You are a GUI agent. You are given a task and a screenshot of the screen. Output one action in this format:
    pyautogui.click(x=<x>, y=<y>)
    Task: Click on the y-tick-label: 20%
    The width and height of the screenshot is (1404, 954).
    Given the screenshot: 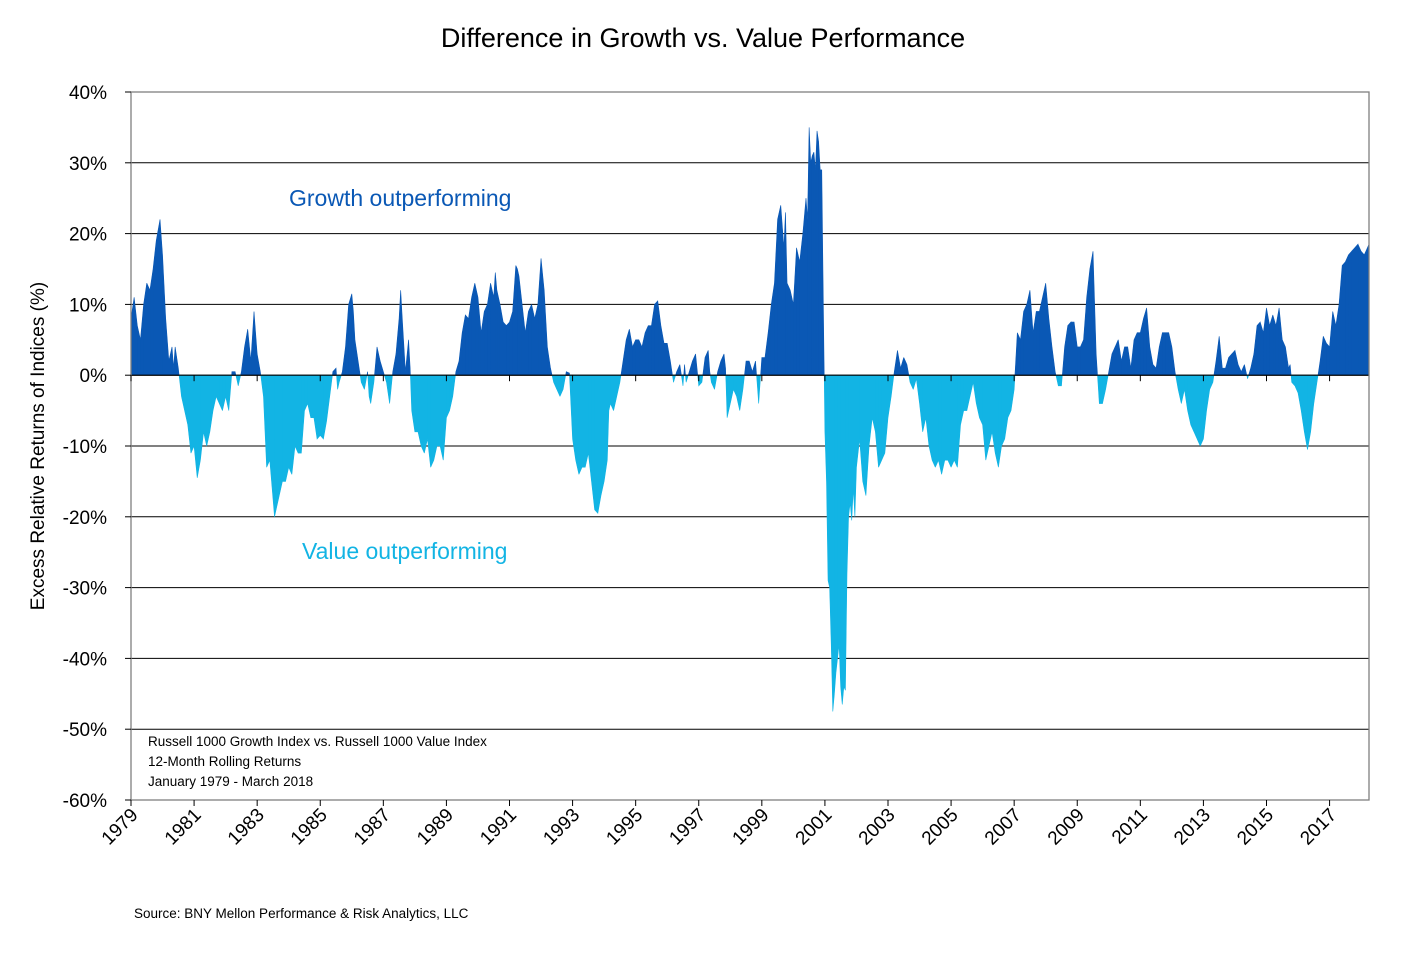 What is the action you would take?
    pyautogui.click(x=88, y=235)
    